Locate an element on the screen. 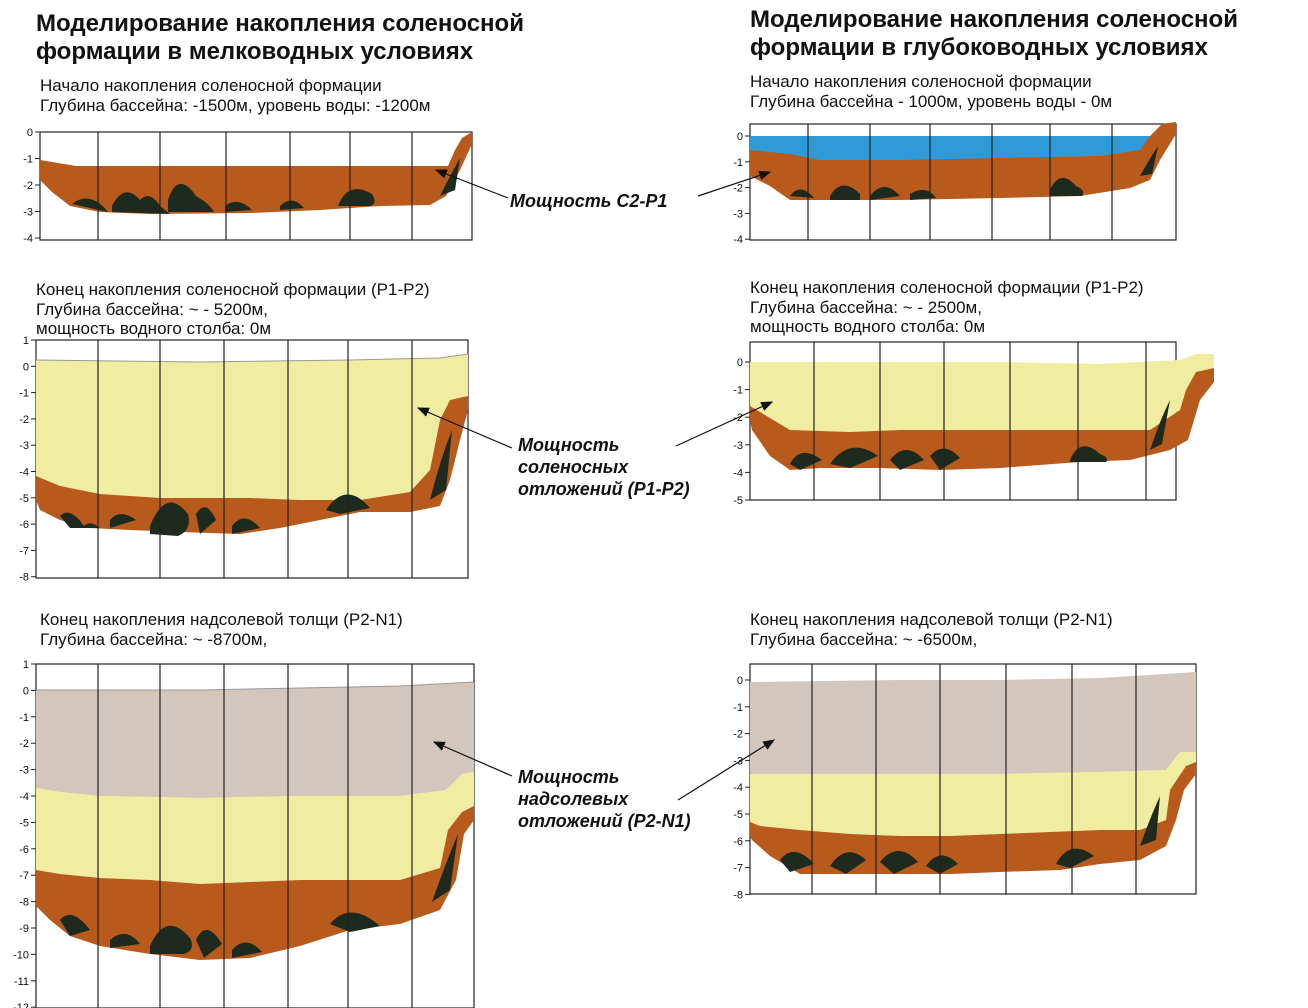  annotation-c2p1: Мощность С2-Р1 is located at coordinates (589, 201).